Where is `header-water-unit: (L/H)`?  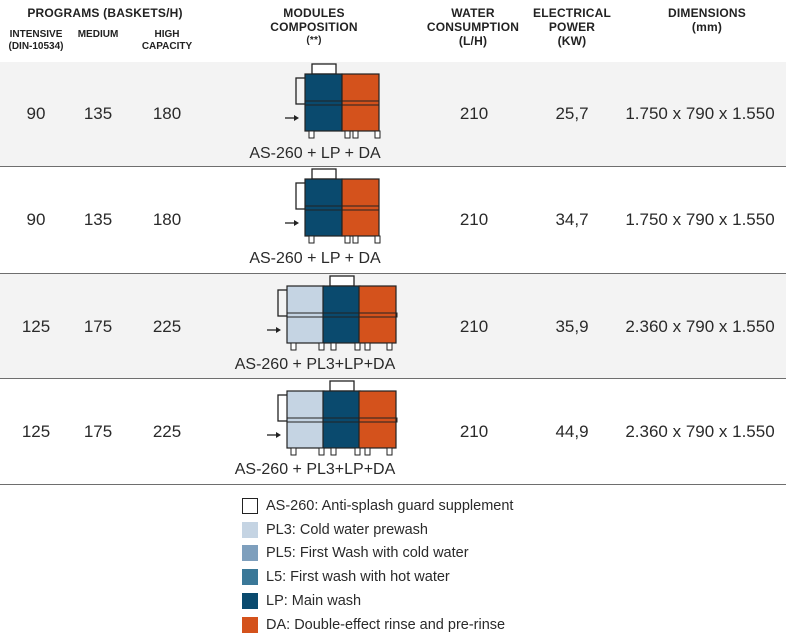 header-water-unit: (L/H) is located at coordinates (473, 40).